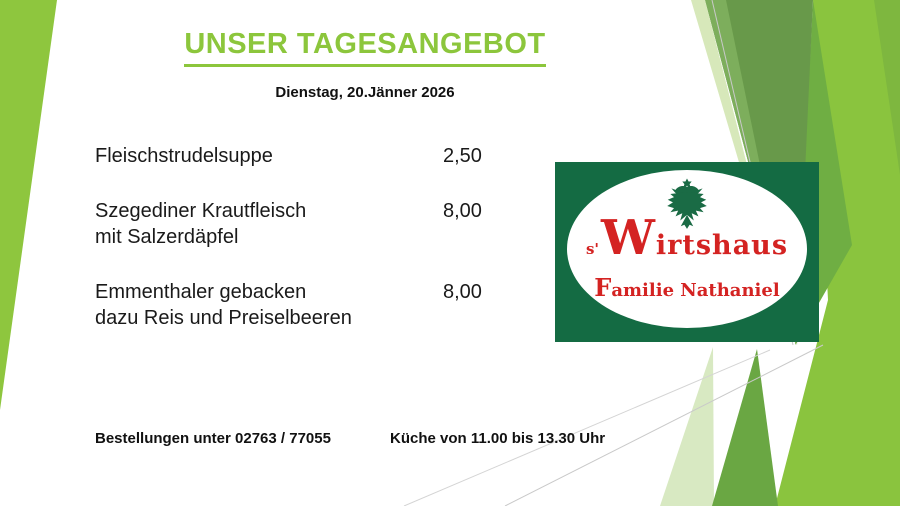 The image size is (900, 506). What do you see at coordinates (201, 211) in the screenshot?
I see `menu-item-name: Szegediner Krautfleisch` at bounding box center [201, 211].